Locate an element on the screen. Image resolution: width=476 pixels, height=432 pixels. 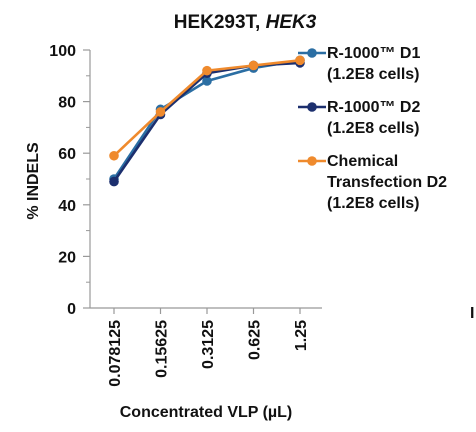
legend-entry-1: R-1000™ D1 (1.2E8 cells) is located at coordinates (359, 64).